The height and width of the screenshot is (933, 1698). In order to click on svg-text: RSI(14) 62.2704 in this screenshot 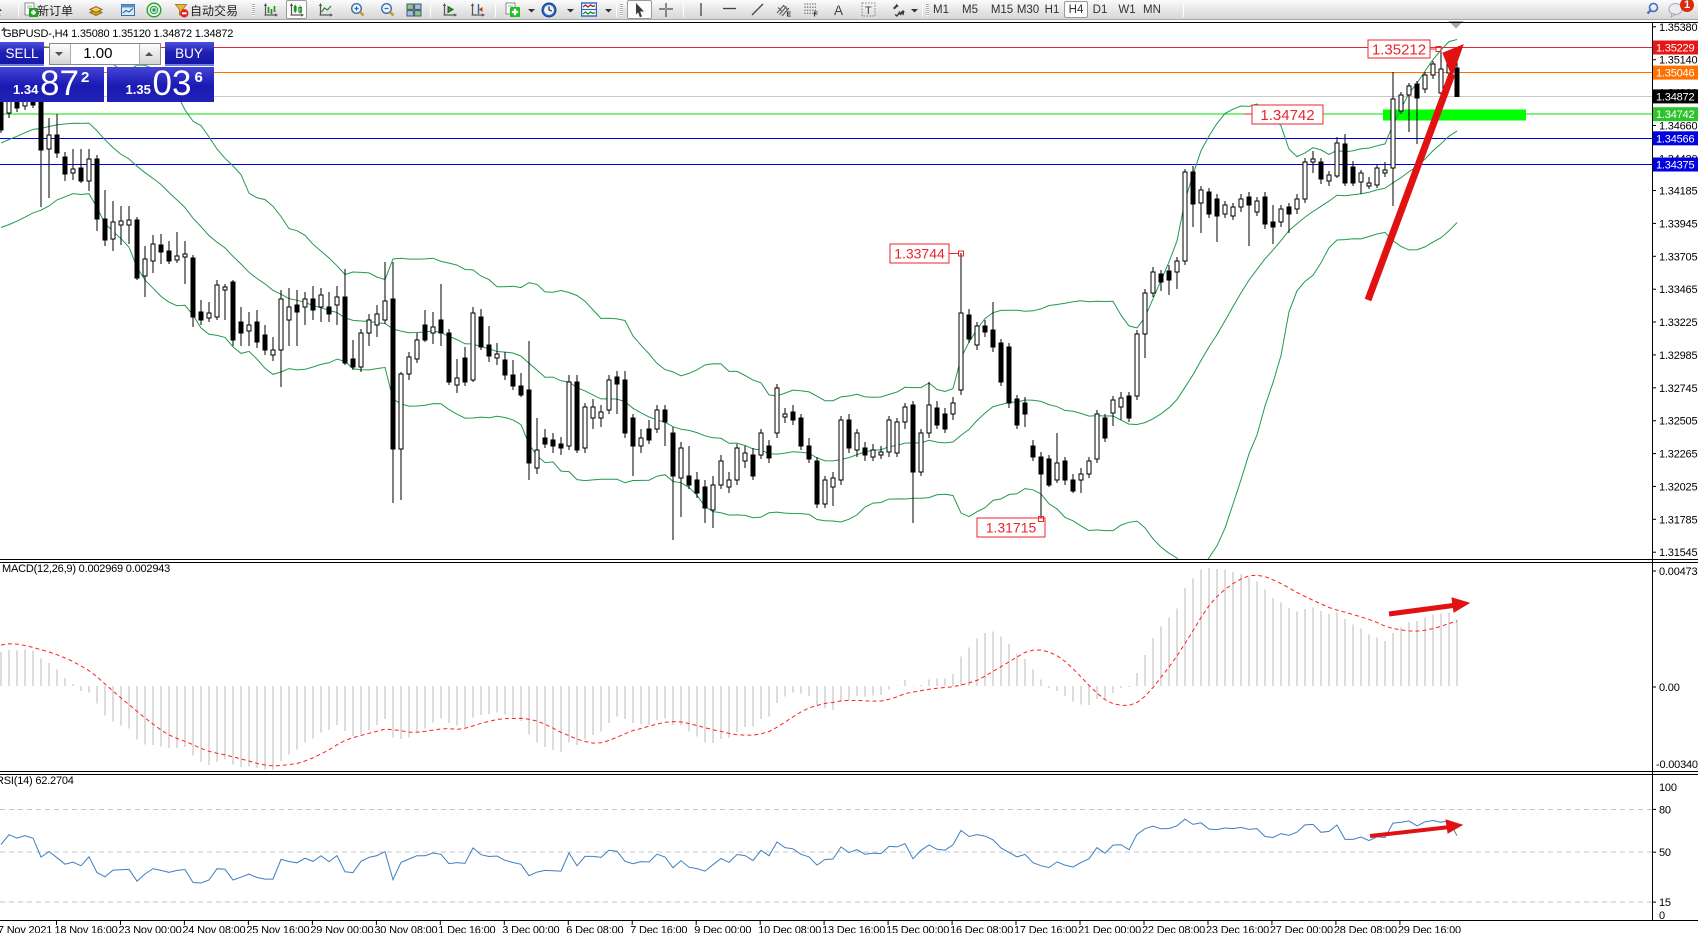, I will do `click(37, 781)`.